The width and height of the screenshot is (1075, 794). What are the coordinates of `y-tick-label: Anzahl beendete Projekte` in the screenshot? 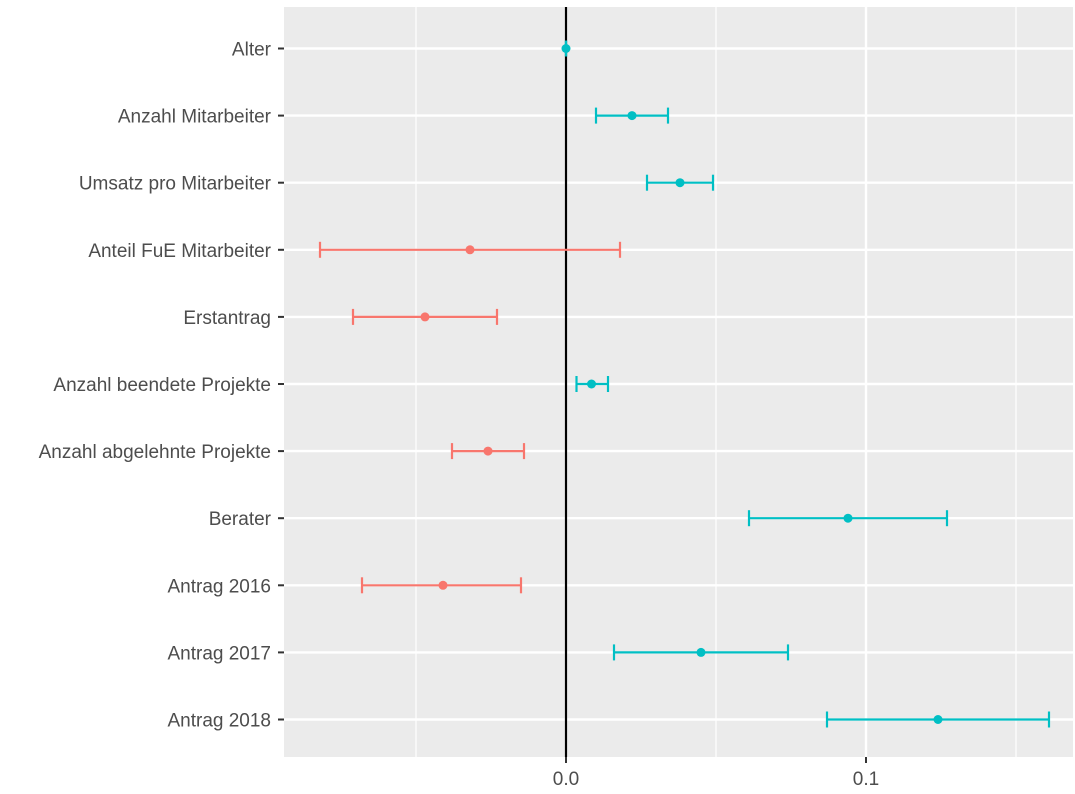 It's located at (162, 385).